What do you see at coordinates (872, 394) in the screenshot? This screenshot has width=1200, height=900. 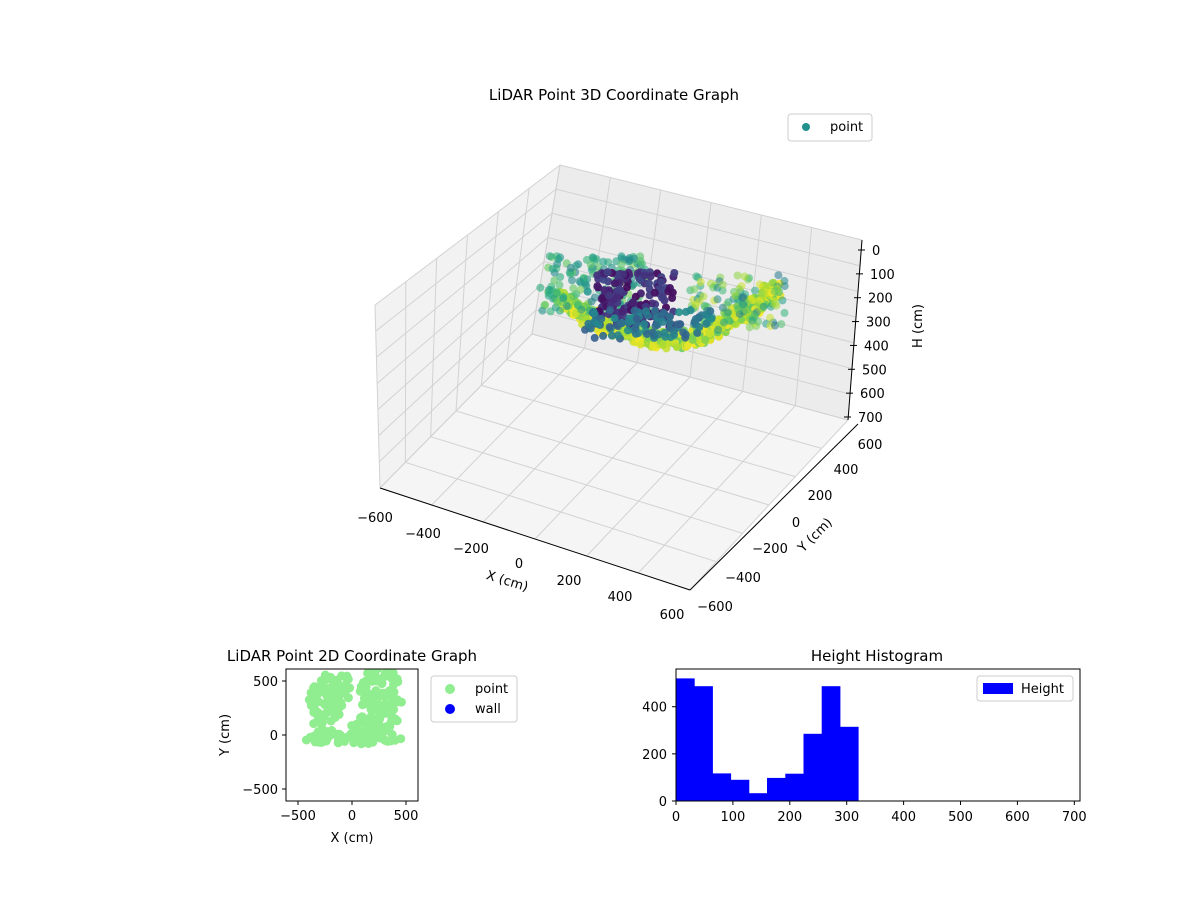 I see `z-tick-label: 600` at bounding box center [872, 394].